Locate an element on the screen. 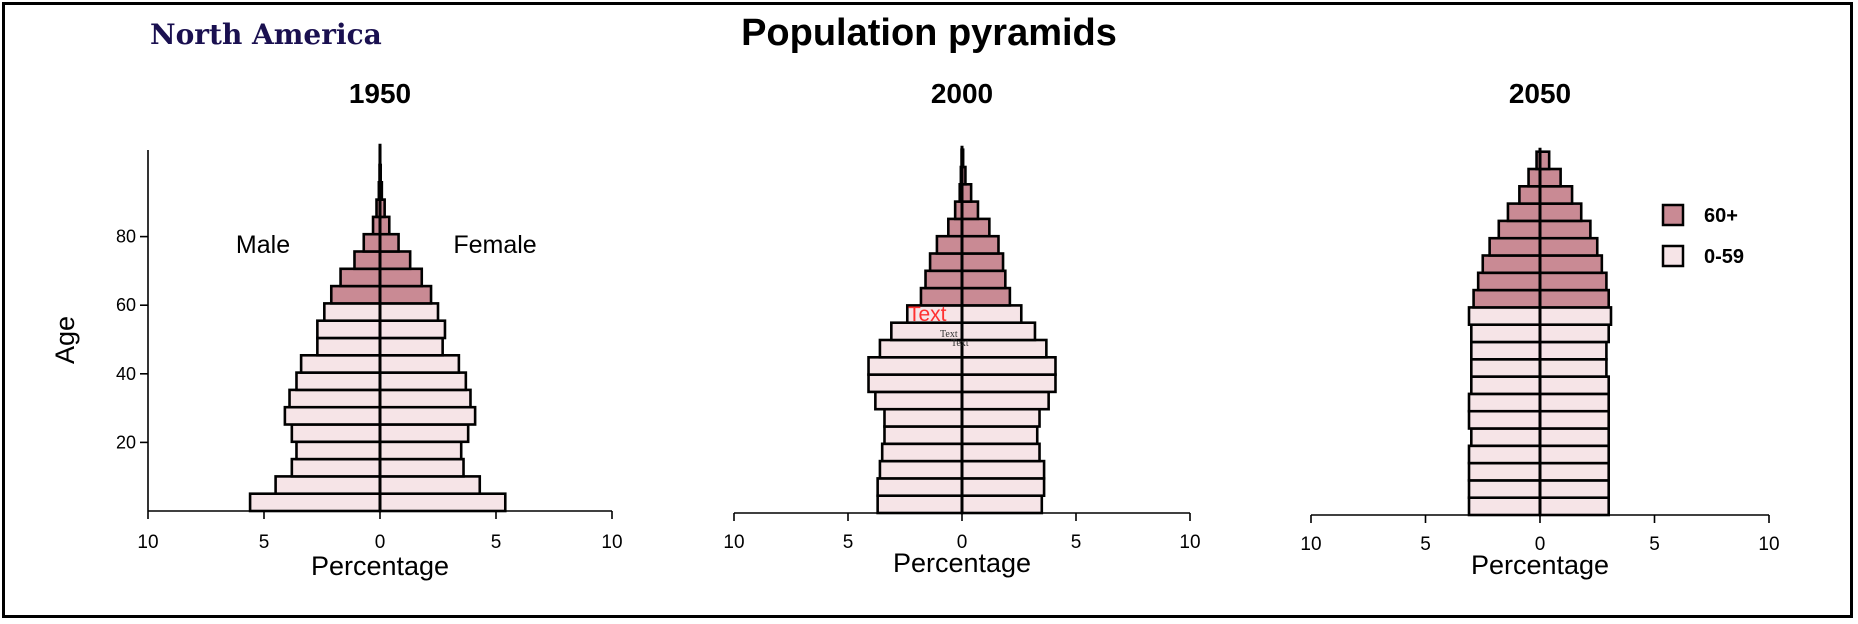 The height and width of the screenshot is (624, 1858). panel-1950-x-tick-label: 5 is located at coordinates (496, 542).